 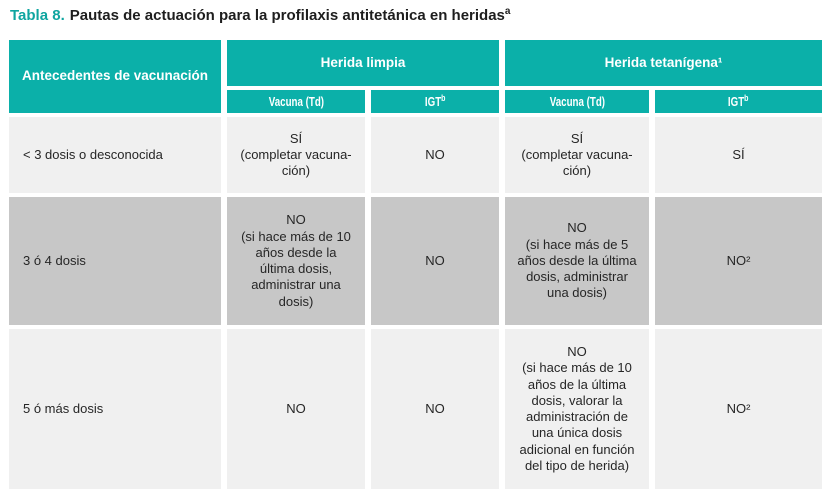 I want to click on cell-limpia-vacuna: SÍ (completar vacuna- ción), so click(x=296, y=155).